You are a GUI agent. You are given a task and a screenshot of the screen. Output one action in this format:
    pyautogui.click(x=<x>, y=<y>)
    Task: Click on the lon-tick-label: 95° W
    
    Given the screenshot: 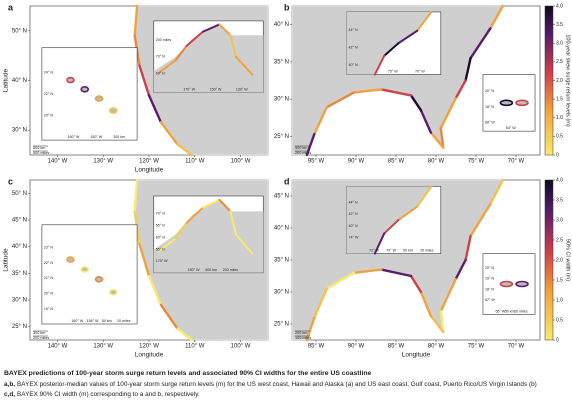 What is the action you would take?
    pyautogui.click(x=316, y=347)
    